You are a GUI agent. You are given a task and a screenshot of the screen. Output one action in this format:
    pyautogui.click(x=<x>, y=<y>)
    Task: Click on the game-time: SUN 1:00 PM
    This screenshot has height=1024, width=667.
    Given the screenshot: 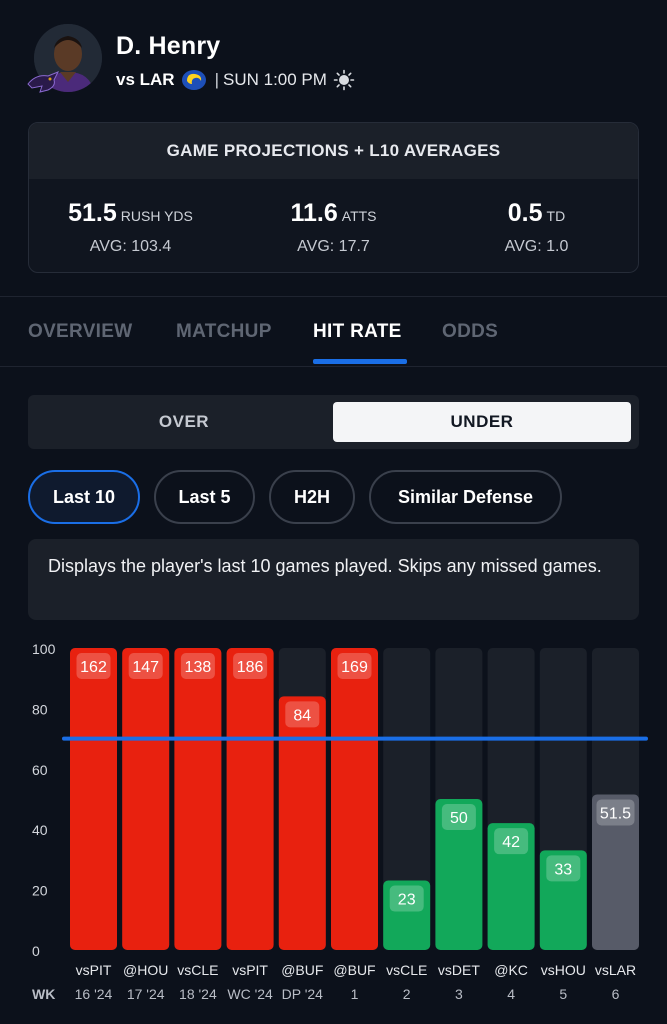 What is the action you would take?
    pyautogui.click(x=275, y=79)
    